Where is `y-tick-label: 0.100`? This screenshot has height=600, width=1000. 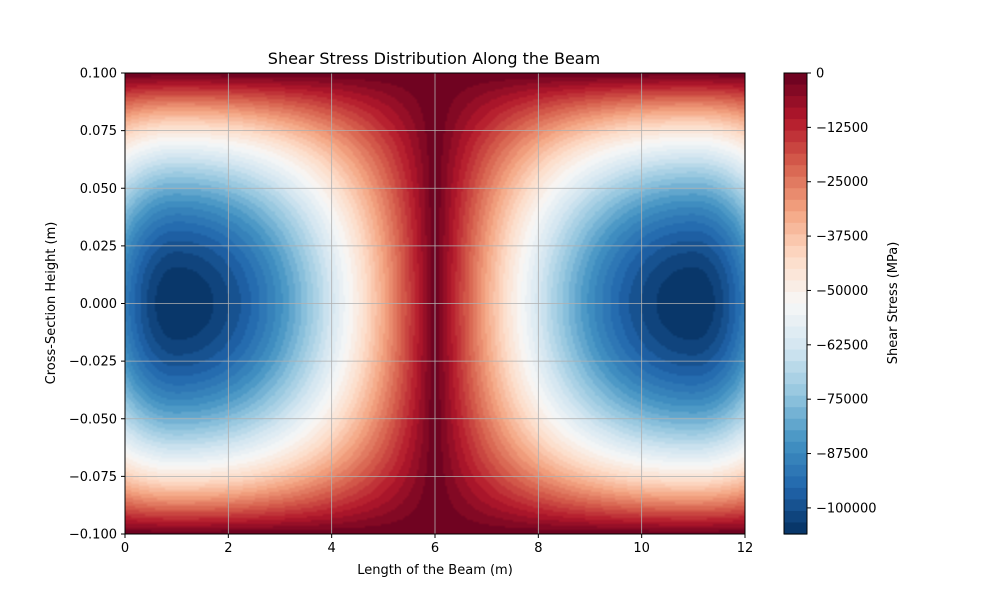
y-tick-label: 0.100 is located at coordinates (98, 74).